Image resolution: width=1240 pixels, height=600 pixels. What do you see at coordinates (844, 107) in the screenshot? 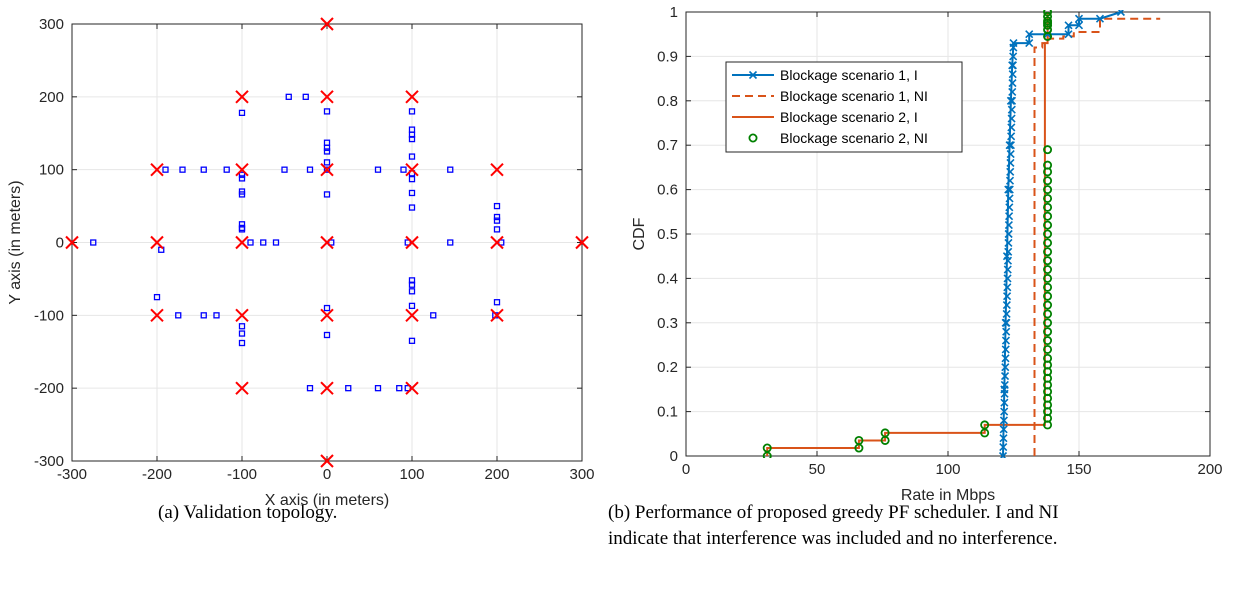
I see `legend-box` at bounding box center [844, 107].